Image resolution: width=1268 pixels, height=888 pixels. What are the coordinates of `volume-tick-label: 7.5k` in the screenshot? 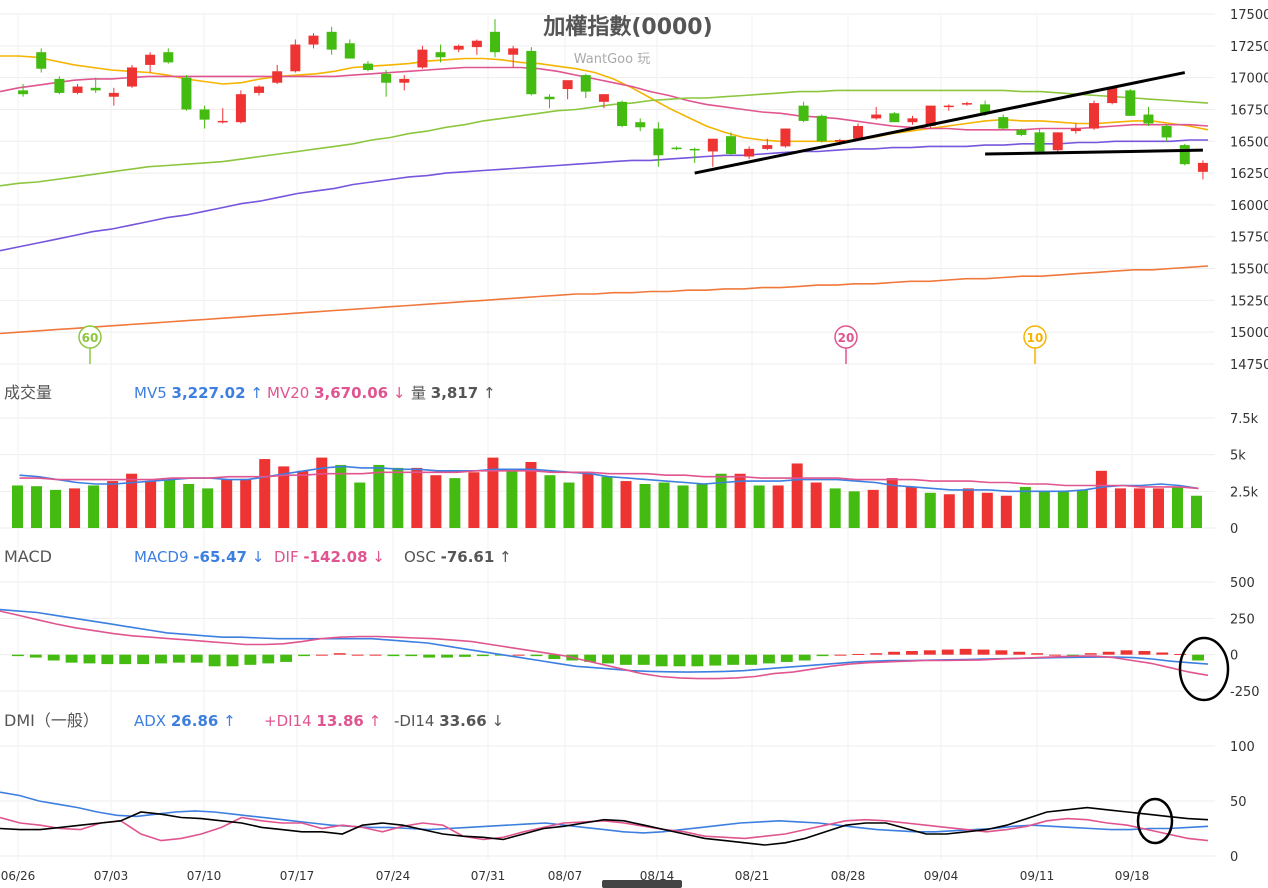 It's located at (1244, 419).